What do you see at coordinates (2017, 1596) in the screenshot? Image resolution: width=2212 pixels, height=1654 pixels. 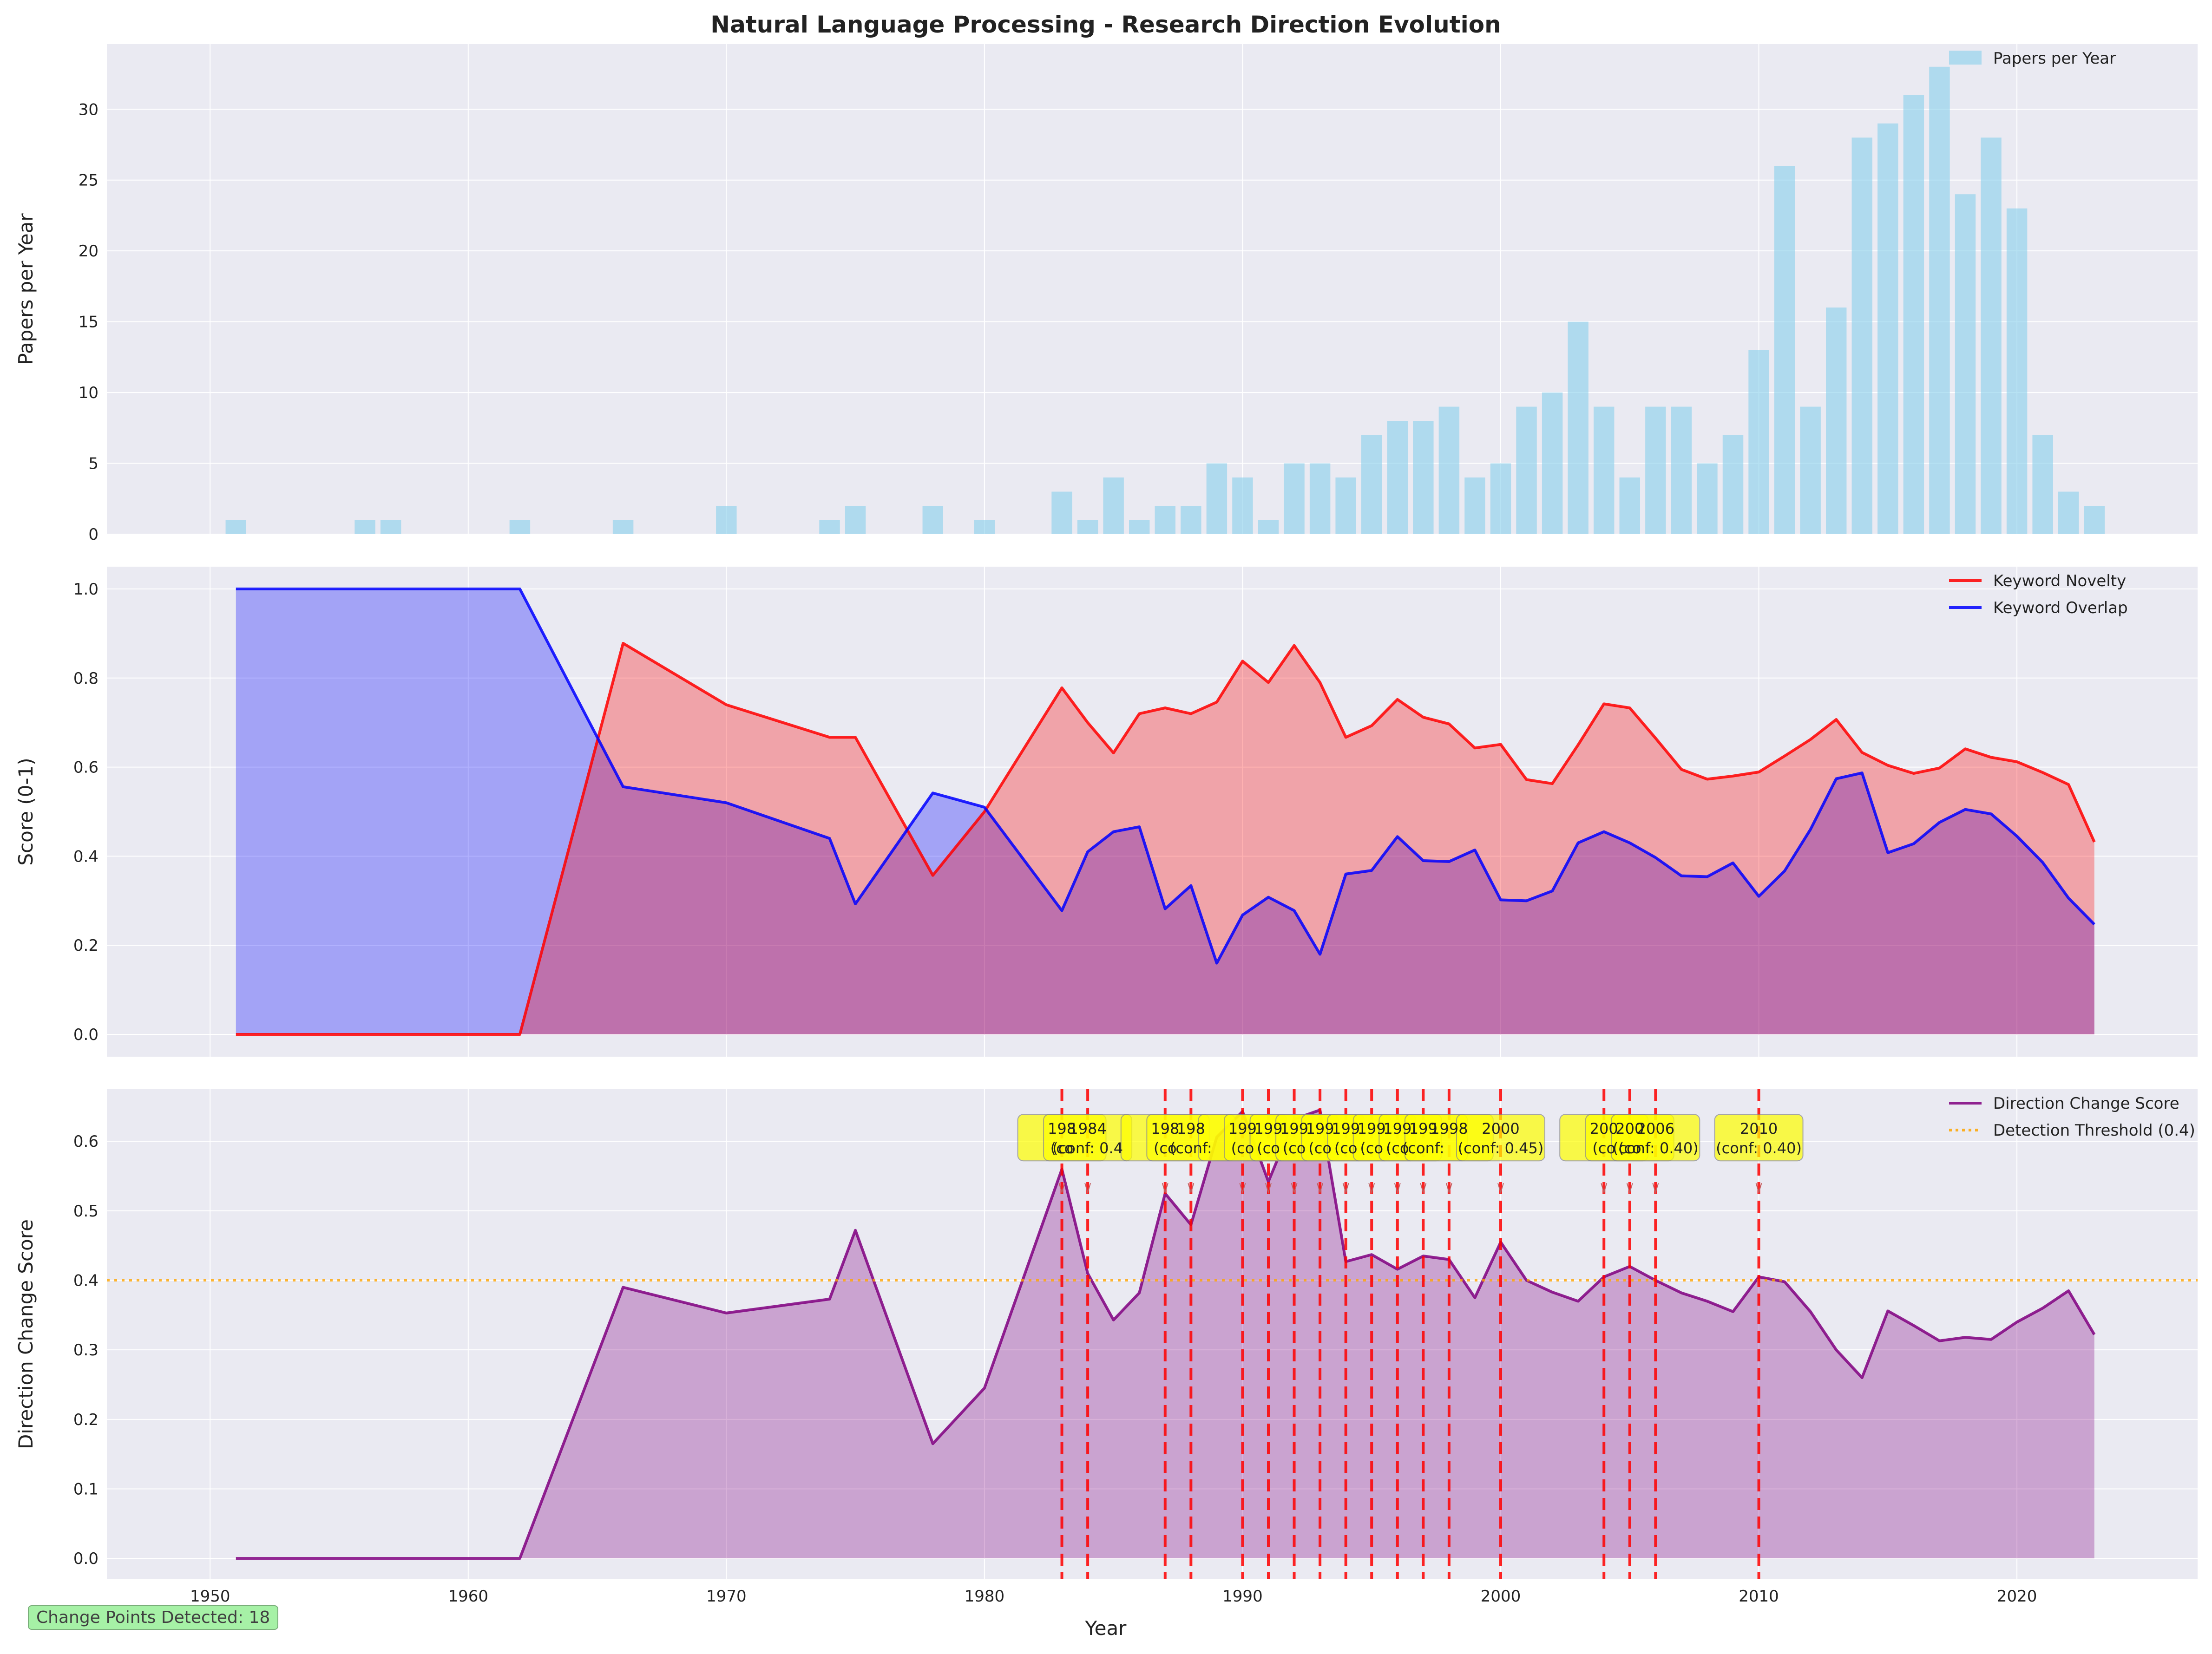 I see `x-tick-label: 2020` at bounding box center [2017, 1596].